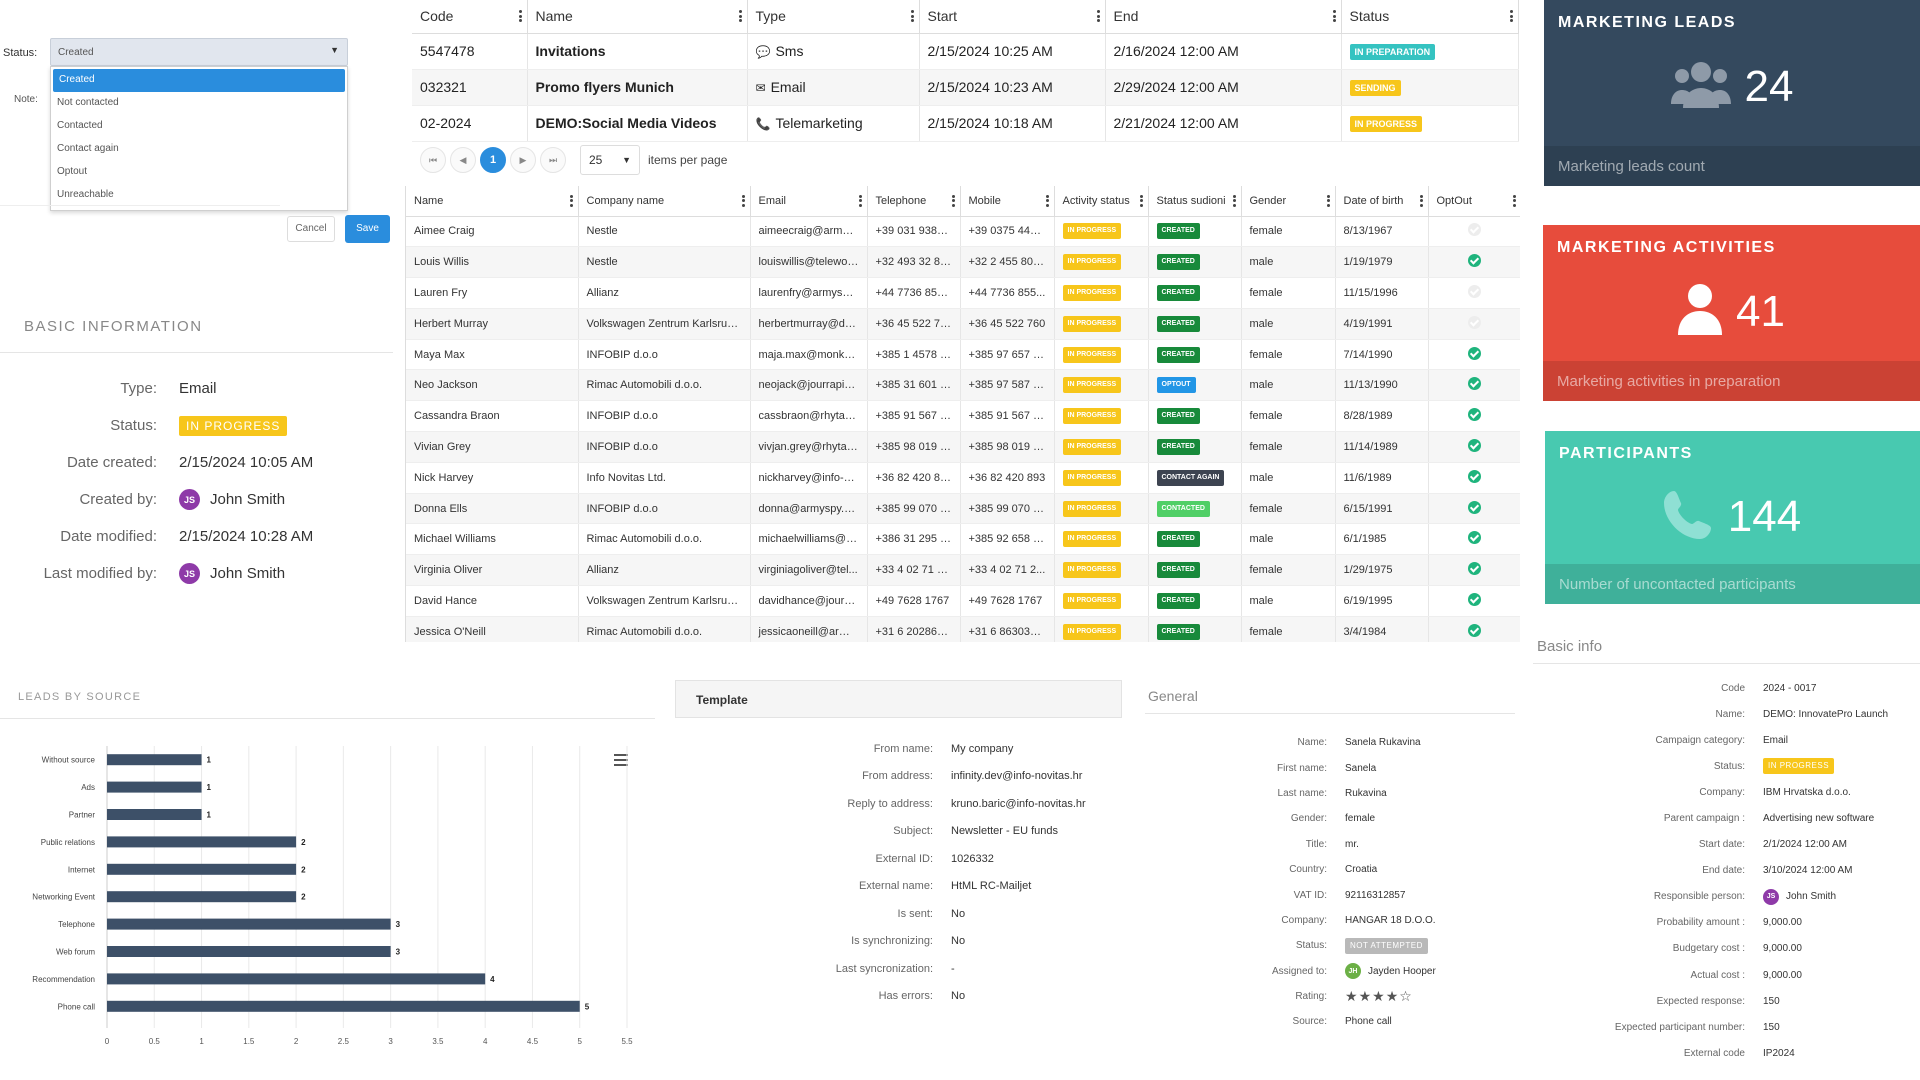 The width and height of the screenshot is (1920, 1080). What do you see at coordinates (664, 201) in the screenshot?
I see `column-header: Company name` at bounding box center [664, 201].